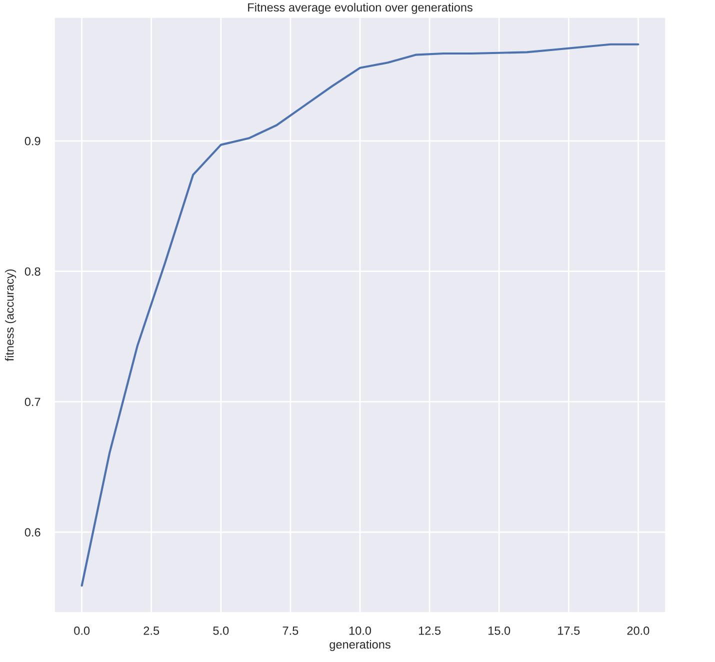 Image resolution: width=715 pixels, height=662 pixels. Describe the element at coordinates (360, 645) in the screenshot. I see `x-axis-title: generations` at that location.